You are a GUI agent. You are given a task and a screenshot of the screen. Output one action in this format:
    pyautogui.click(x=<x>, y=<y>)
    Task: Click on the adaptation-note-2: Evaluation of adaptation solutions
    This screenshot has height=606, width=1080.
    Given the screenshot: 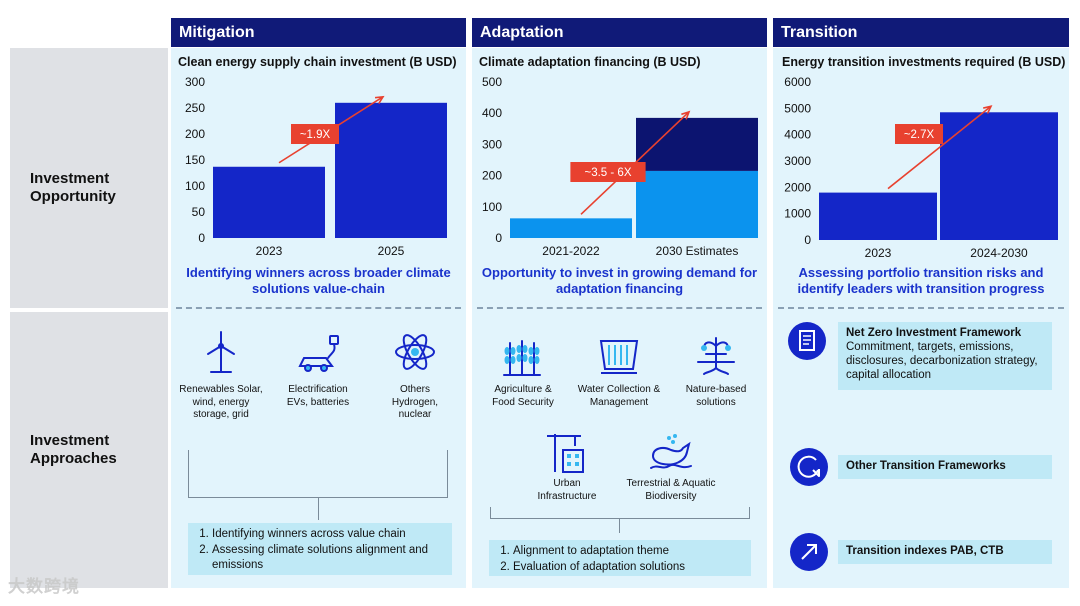 What is the action you would take?
    pyautogui.click(x=628, y=568)
    